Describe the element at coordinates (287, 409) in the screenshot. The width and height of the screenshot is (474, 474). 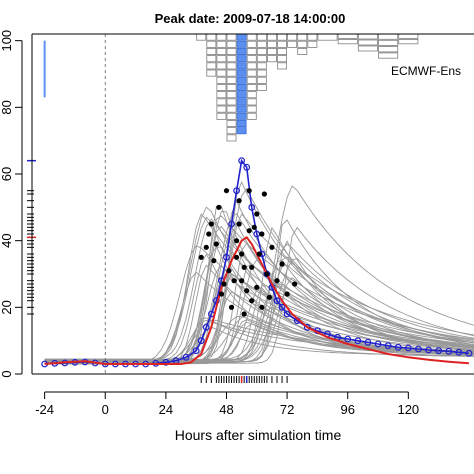
I see `x-tick-label: 72` at that location.